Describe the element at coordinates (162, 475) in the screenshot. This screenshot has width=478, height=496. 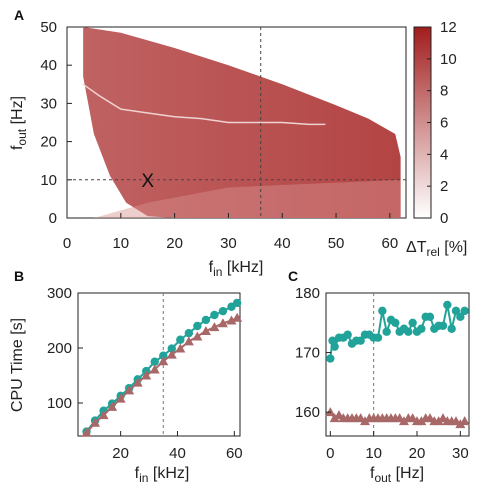
I see `panel-b-x-label: fin [kHz]` at that location.